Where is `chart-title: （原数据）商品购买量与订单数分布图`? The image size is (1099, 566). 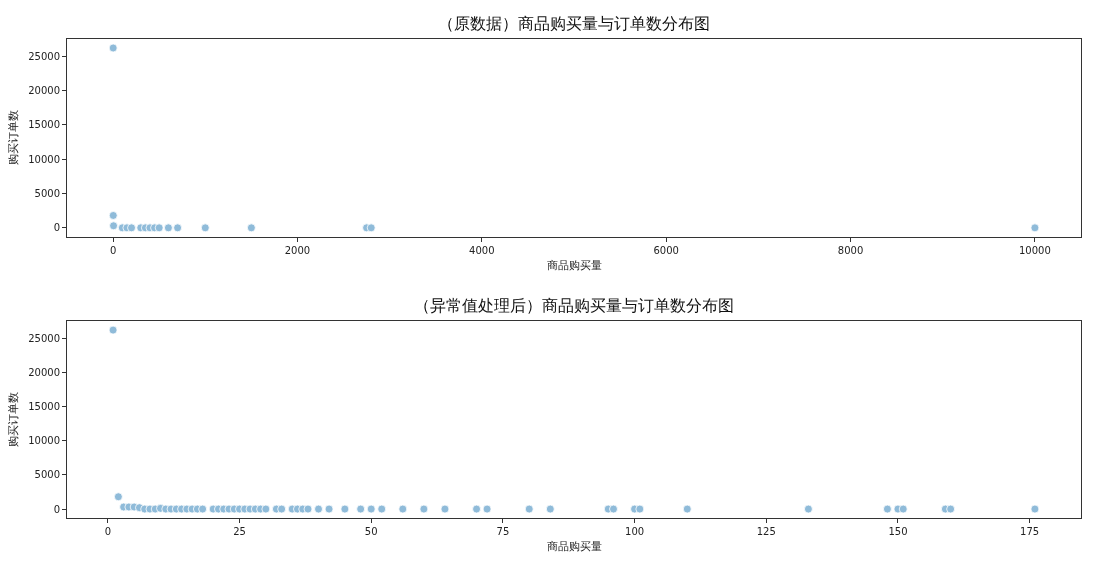
chart-title: （原数据）商品购买量与订单数分布图 is located at coordinates (574, 23).